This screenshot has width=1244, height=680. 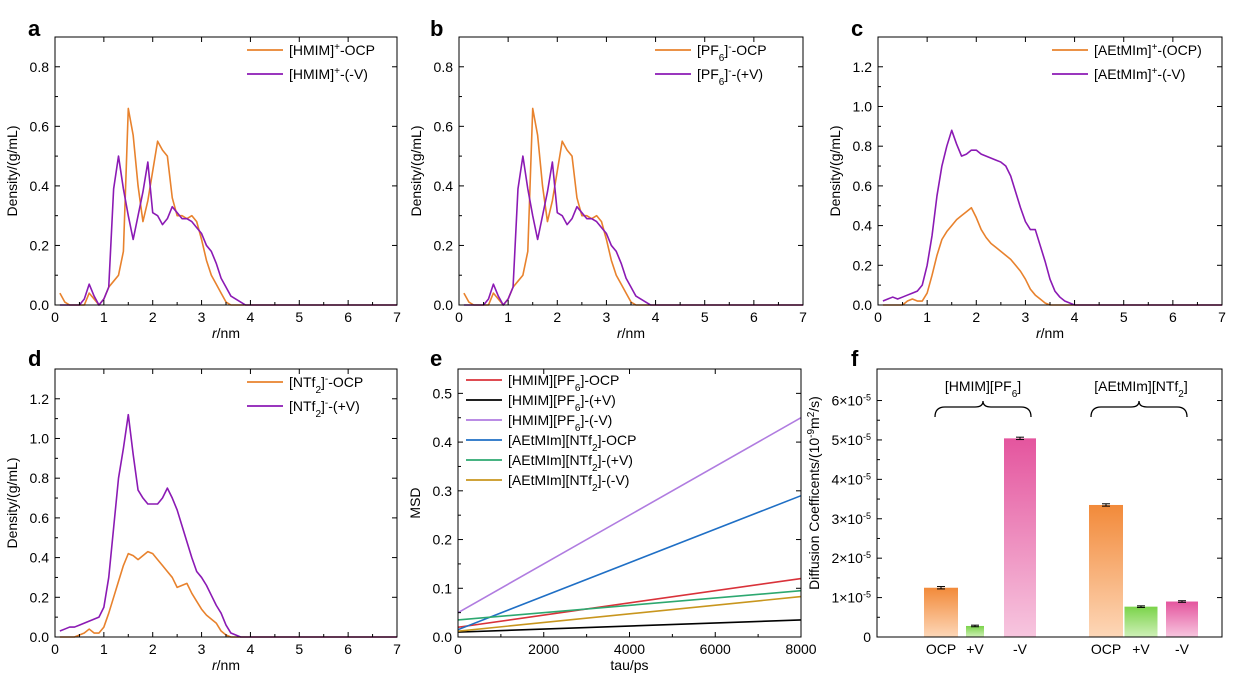 I want to click on legend-label-e-1-base2: ], so click(x=582, y=400).